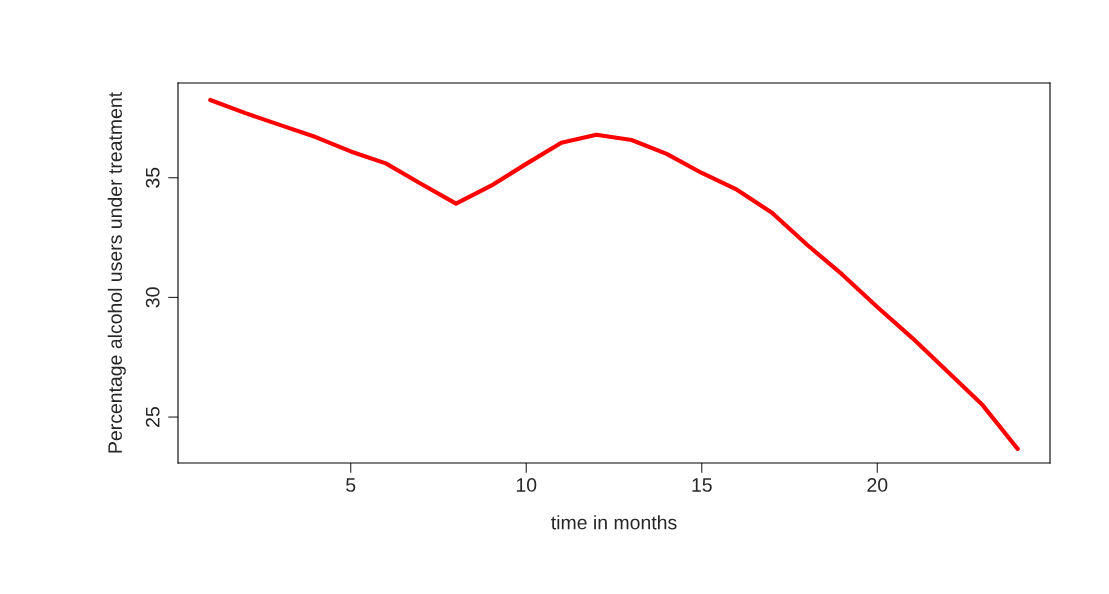 The width and height of the screenshot is (1109, 594). Describe the element at coordinates (152, 297) in the screenshot. I see `y-tick-label: 30` at that location.